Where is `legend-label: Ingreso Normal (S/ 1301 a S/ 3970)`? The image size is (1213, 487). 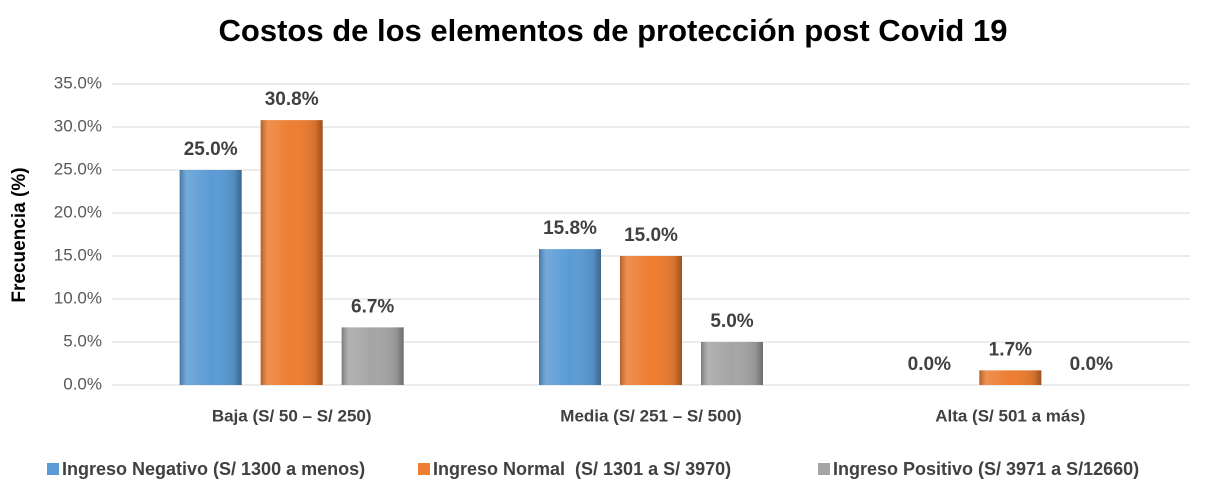
legend-label: Ingreso Normal (S/ 1301 a S/ 3970) is located at coordinates (582, 469).